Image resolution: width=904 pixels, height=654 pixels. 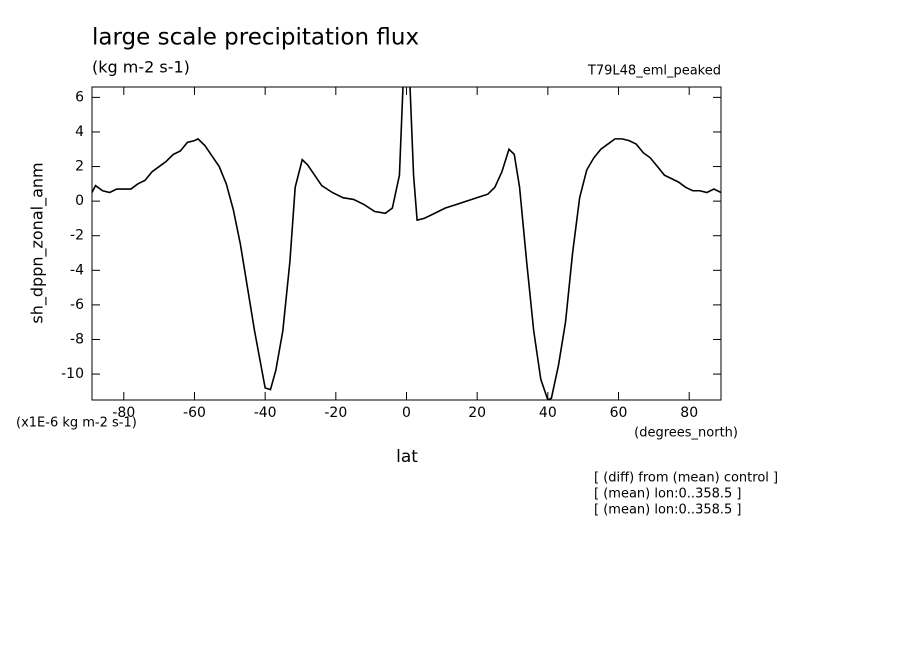 What do you see at coordinates (72, 374) in the screenshot?
I see `y-tick-label: -10` at bounding box center [72, 374].